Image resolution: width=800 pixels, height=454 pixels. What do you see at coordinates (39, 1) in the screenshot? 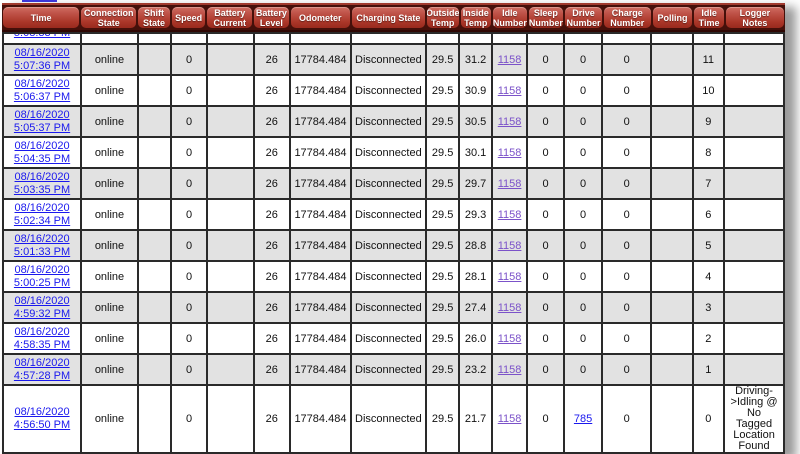
I see `clipped-link-sliver` at bounding box center [39, 1].